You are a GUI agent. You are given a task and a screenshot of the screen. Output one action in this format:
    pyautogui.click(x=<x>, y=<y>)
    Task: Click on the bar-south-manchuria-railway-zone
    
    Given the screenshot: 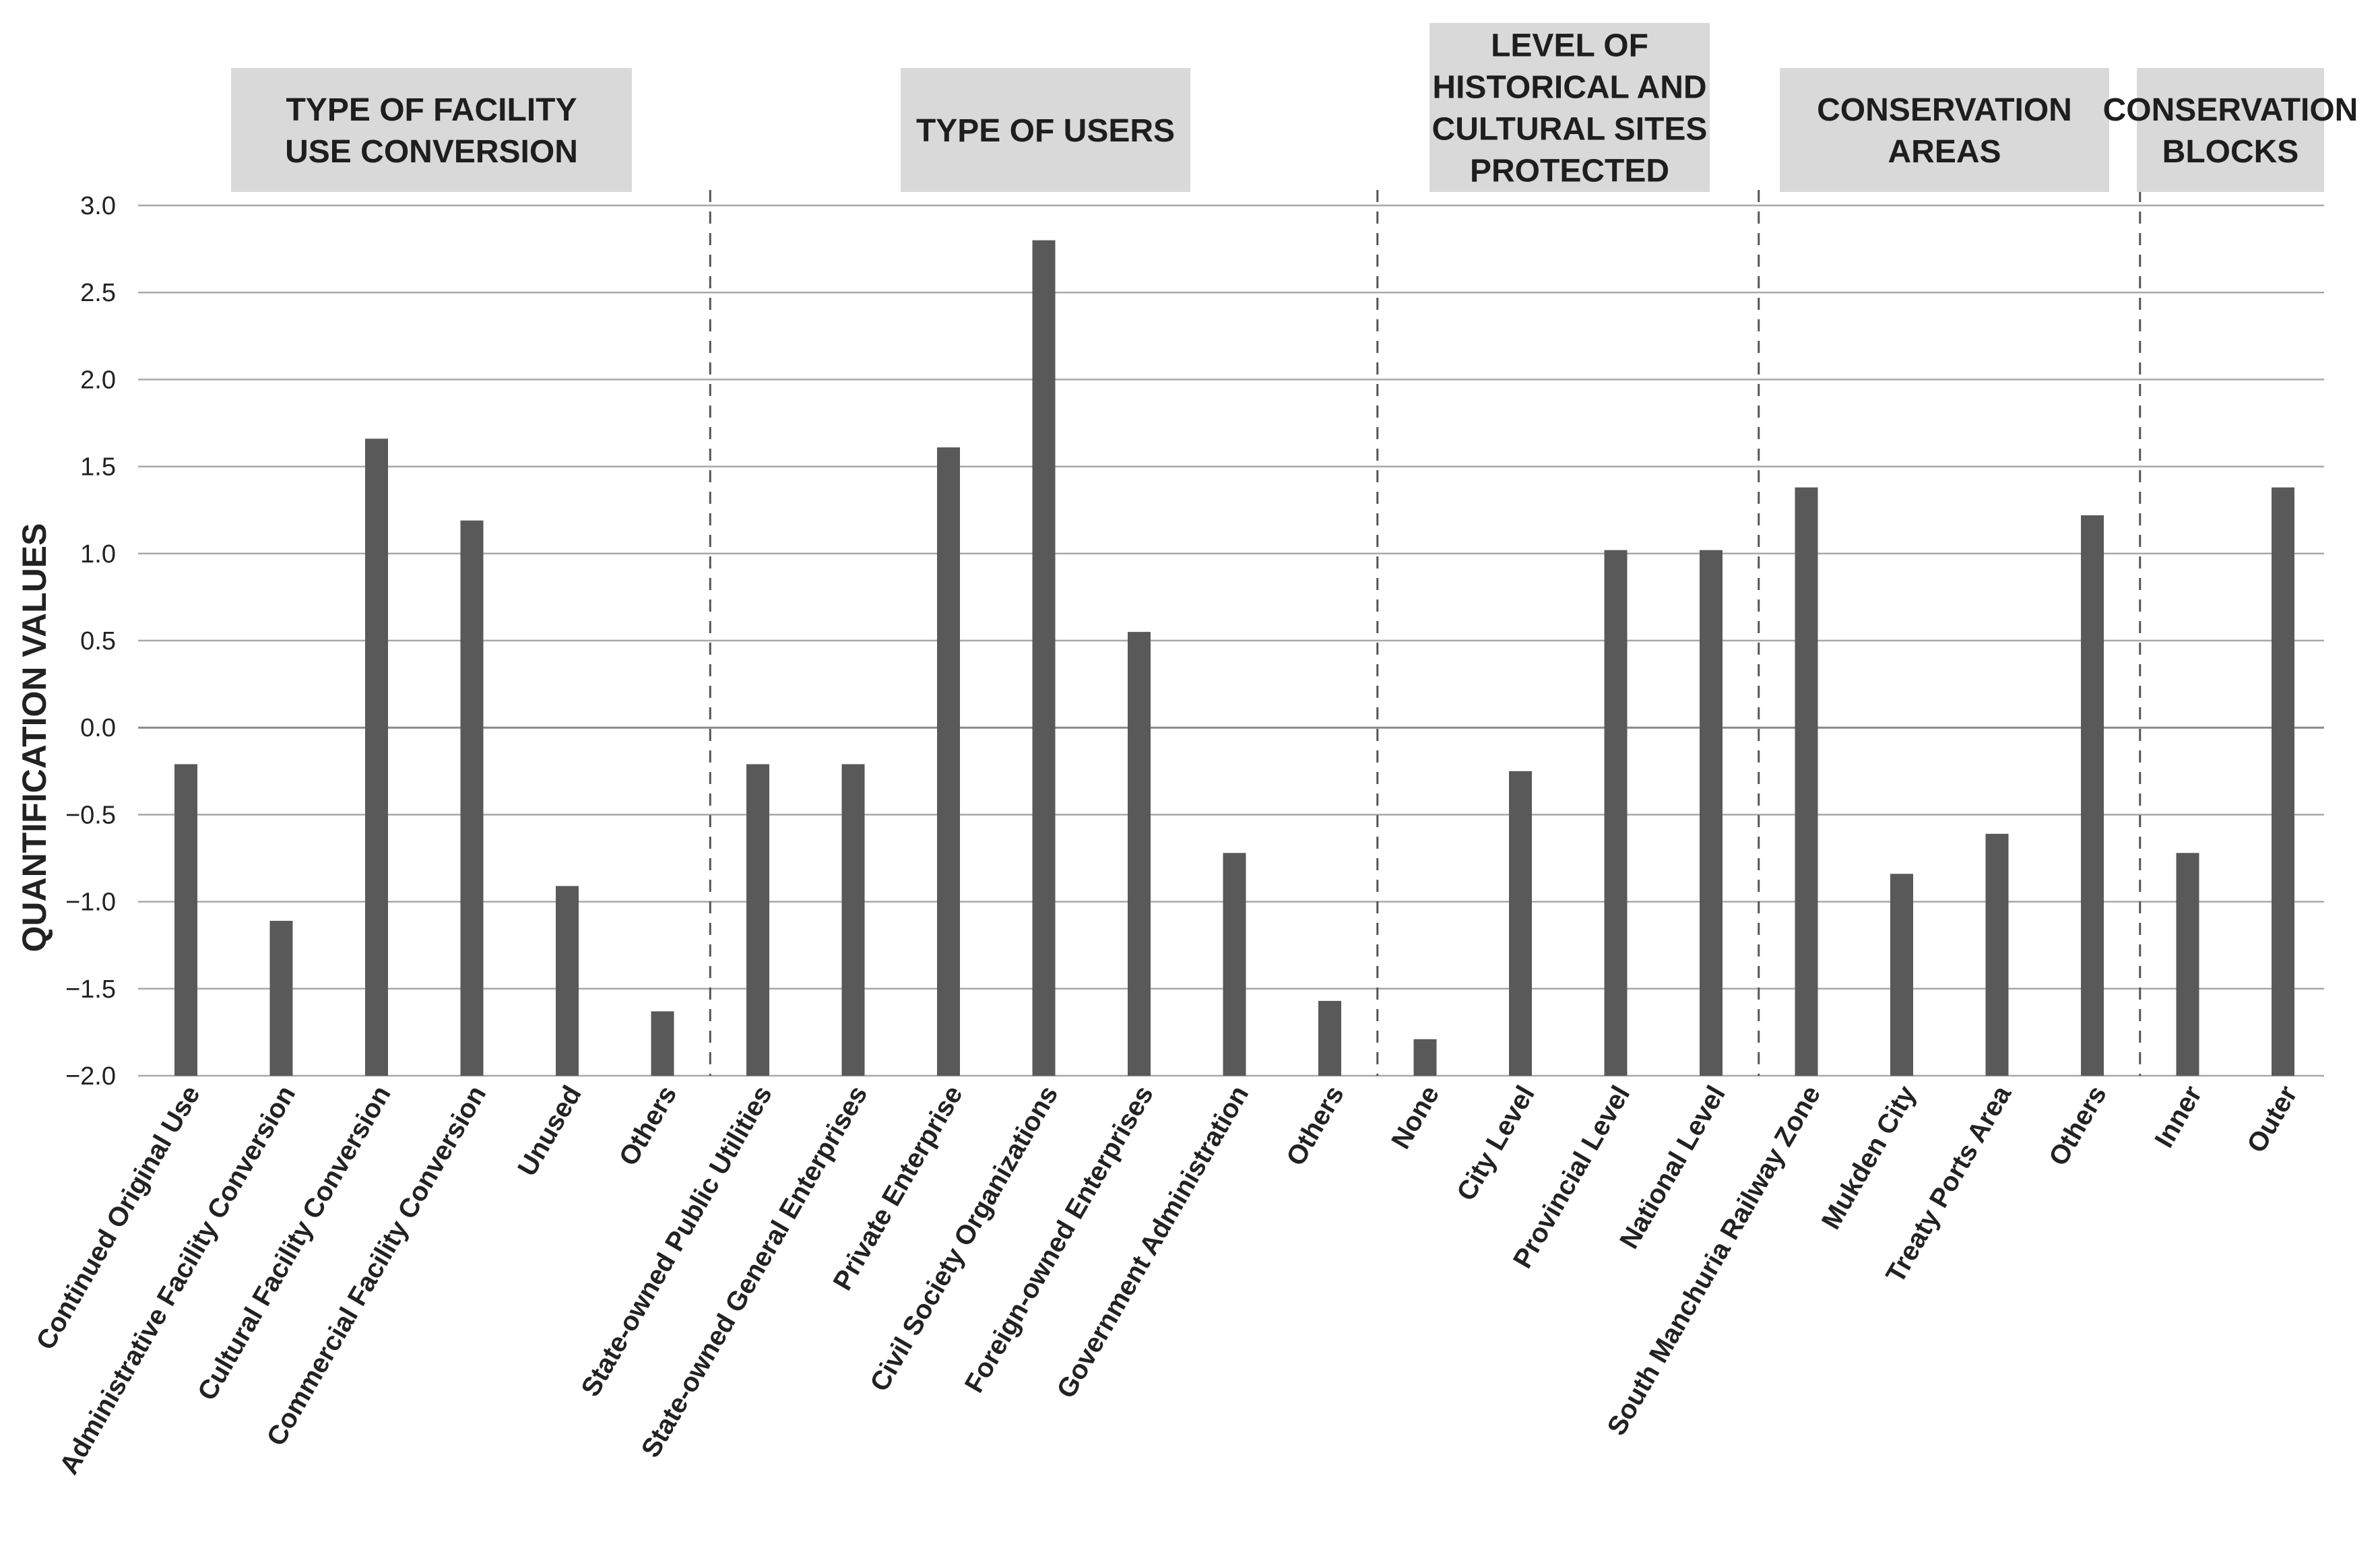 What is the action you would take?
    pyautogui.click(x=1806, y=782)
    